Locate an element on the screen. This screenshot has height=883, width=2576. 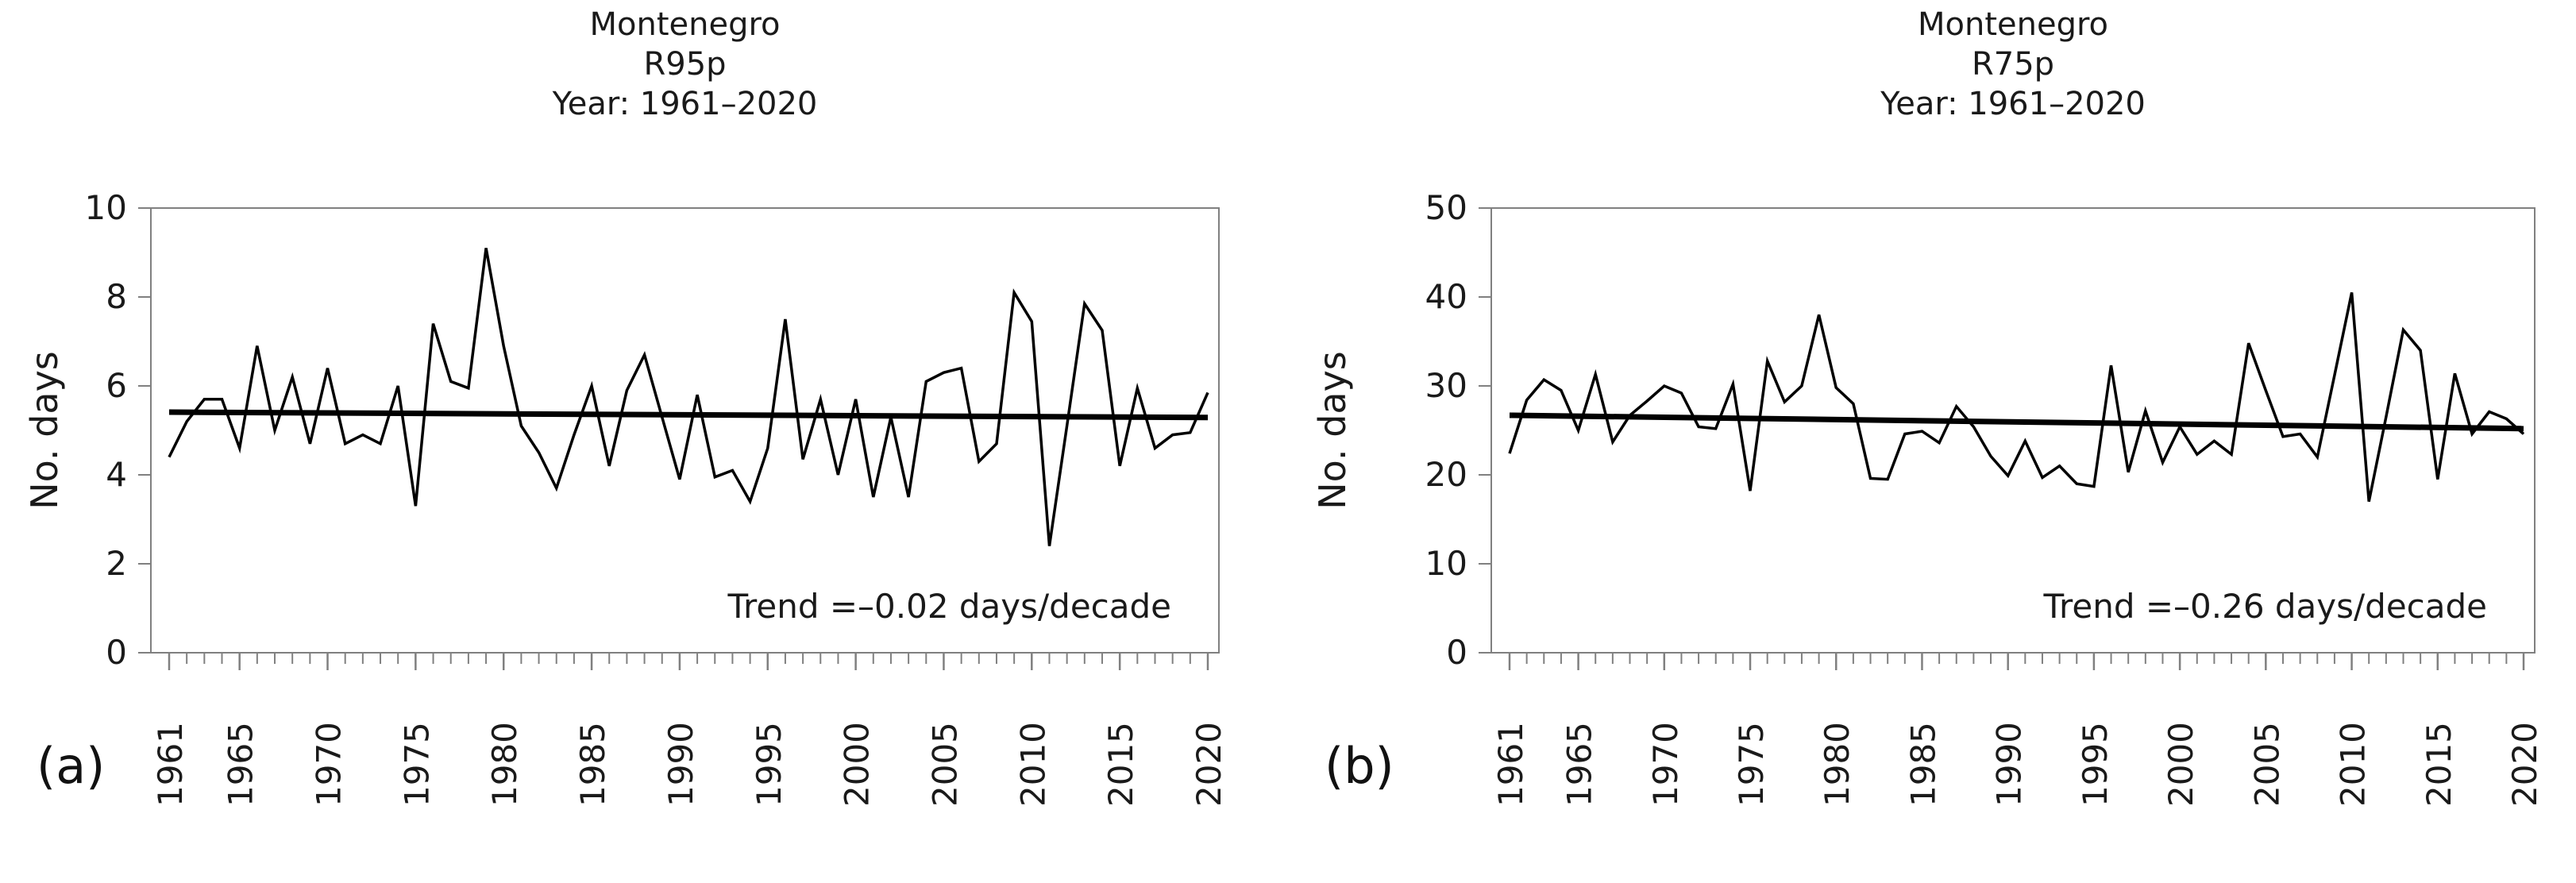
chart-a-title-block: Montenegro R95p Year: 1961–2020 is located at coordinates (685, 64).